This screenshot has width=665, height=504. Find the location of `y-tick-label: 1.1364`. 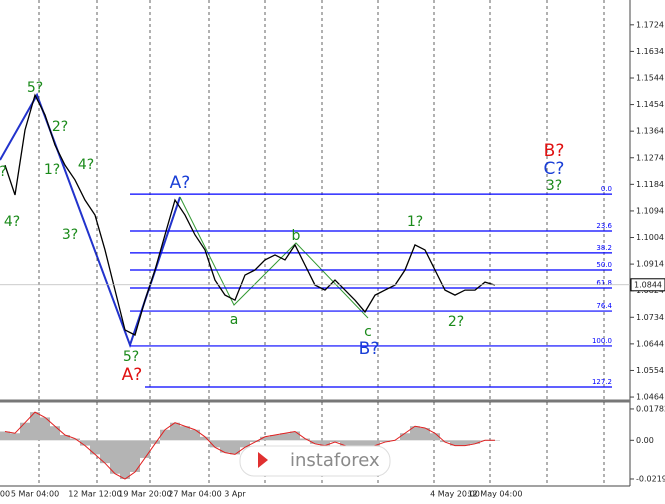

y-tick-label: 1.1364 is located at coordinates (650, 131).